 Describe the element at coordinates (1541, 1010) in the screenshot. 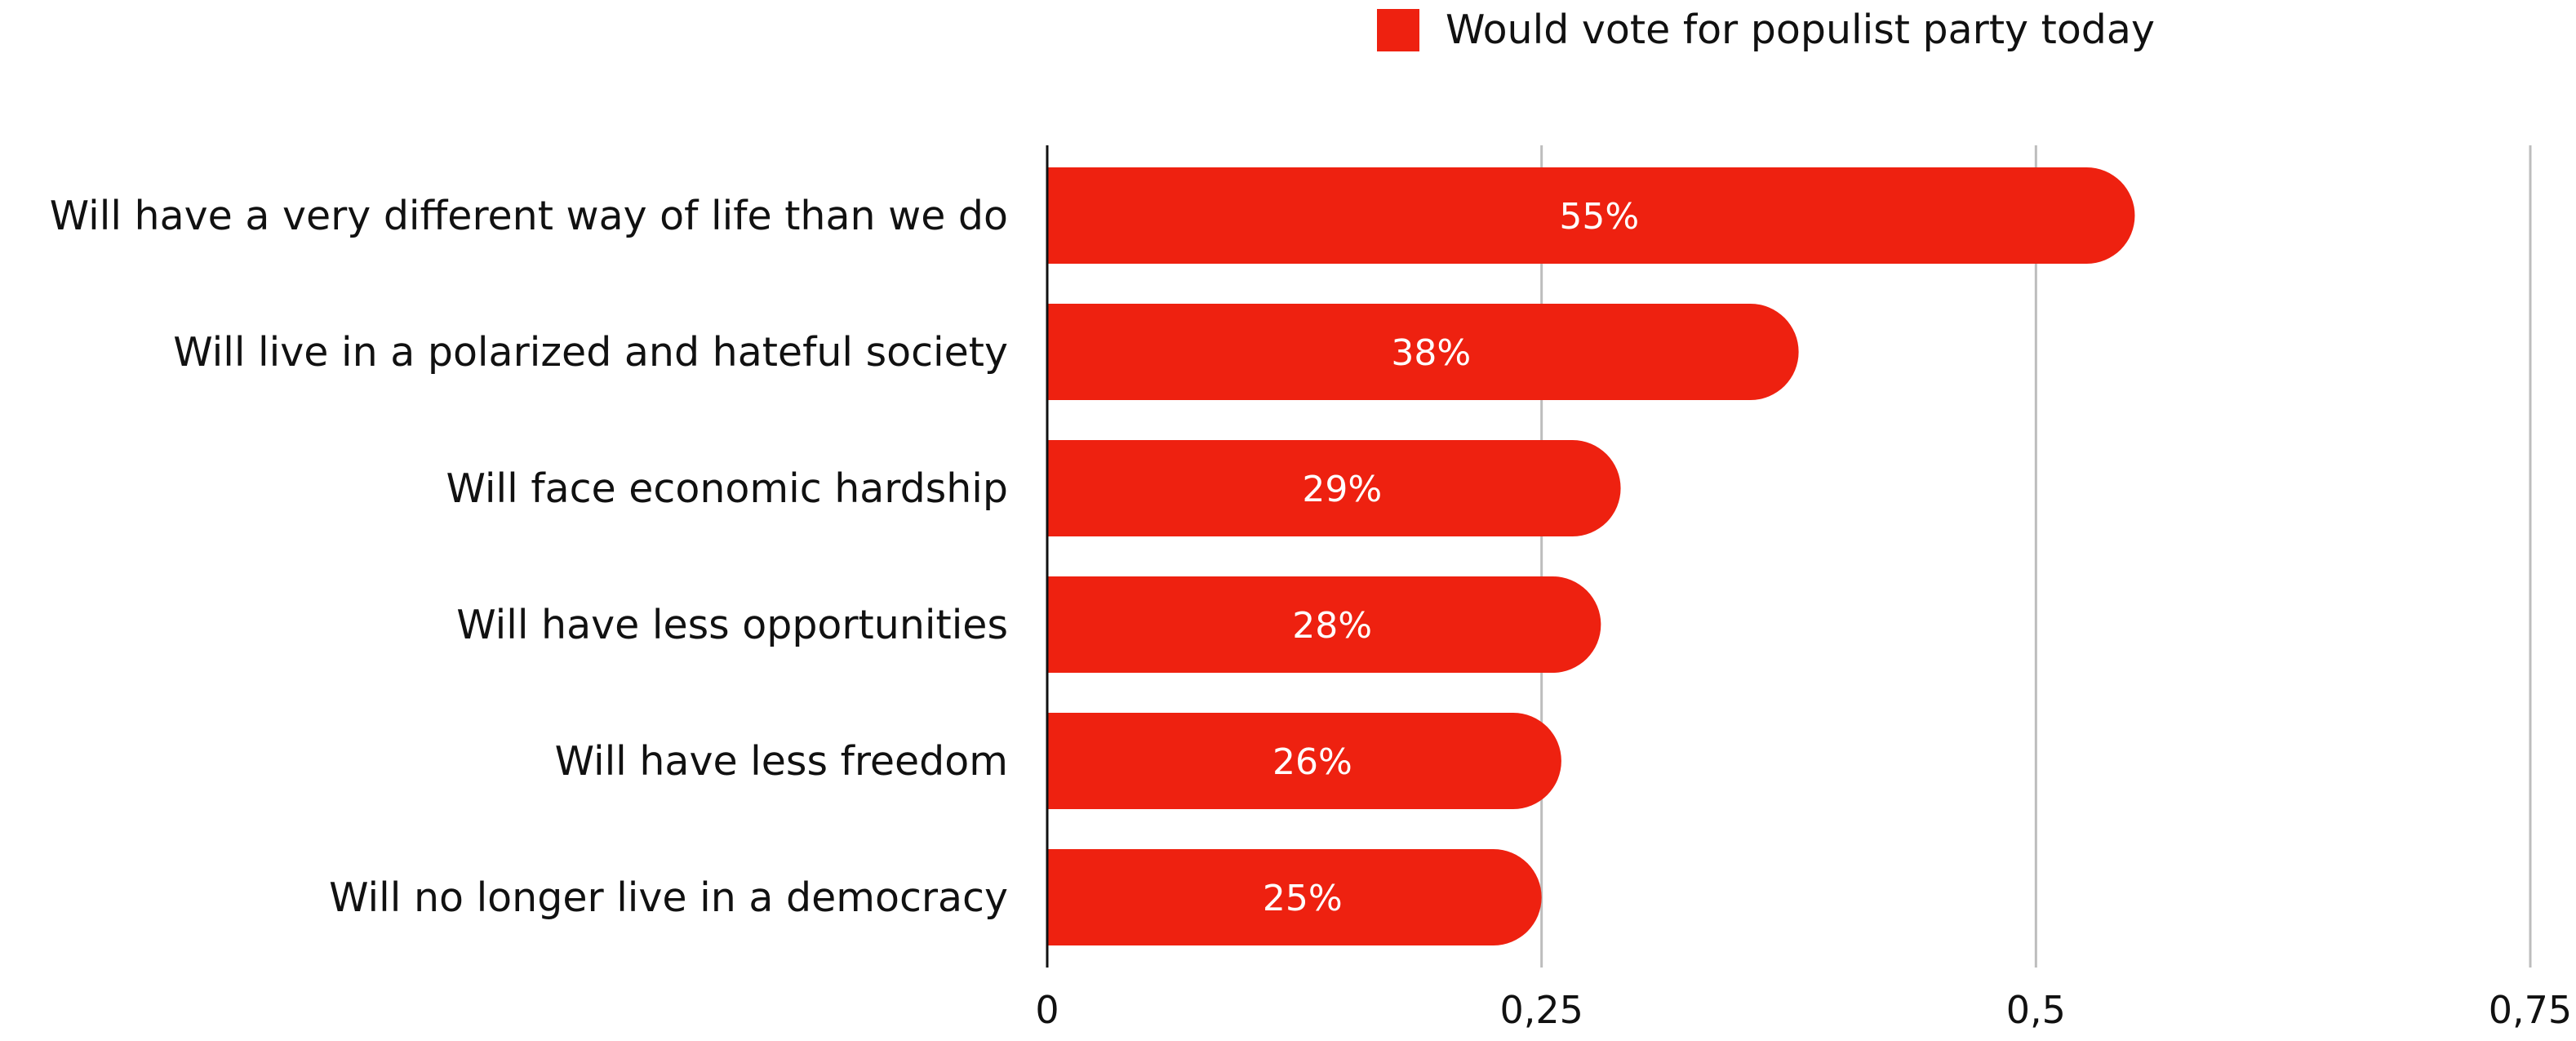

I see `x-tick-label: 0,25` at that location.